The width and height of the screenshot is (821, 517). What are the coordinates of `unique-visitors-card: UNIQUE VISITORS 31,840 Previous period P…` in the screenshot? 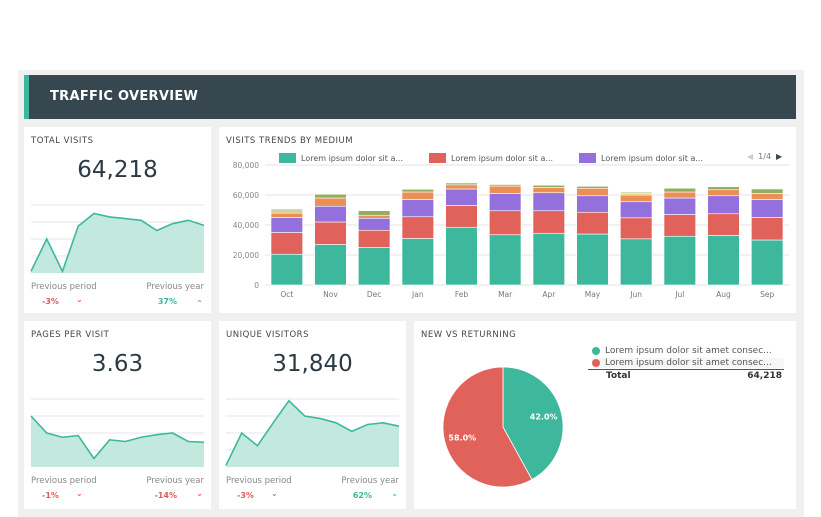 It's located at (312, 415).